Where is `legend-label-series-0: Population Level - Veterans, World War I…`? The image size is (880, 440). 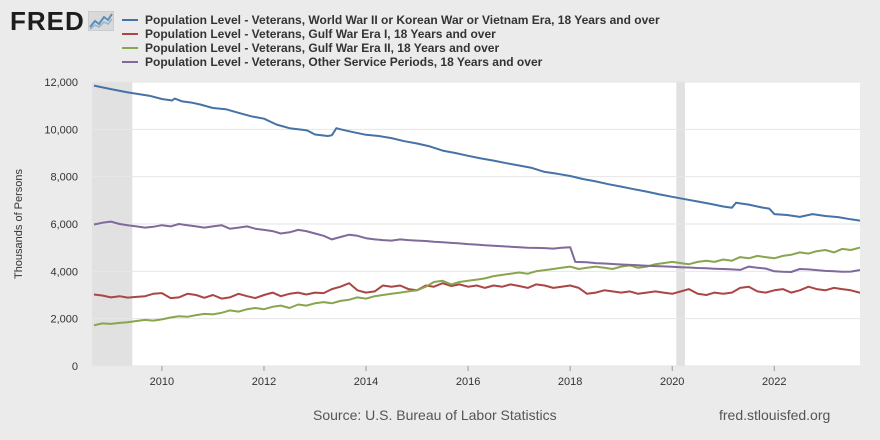 legend-label-series-0: Population Level - Veterans, World War I… is located at coordinates (402, 20).